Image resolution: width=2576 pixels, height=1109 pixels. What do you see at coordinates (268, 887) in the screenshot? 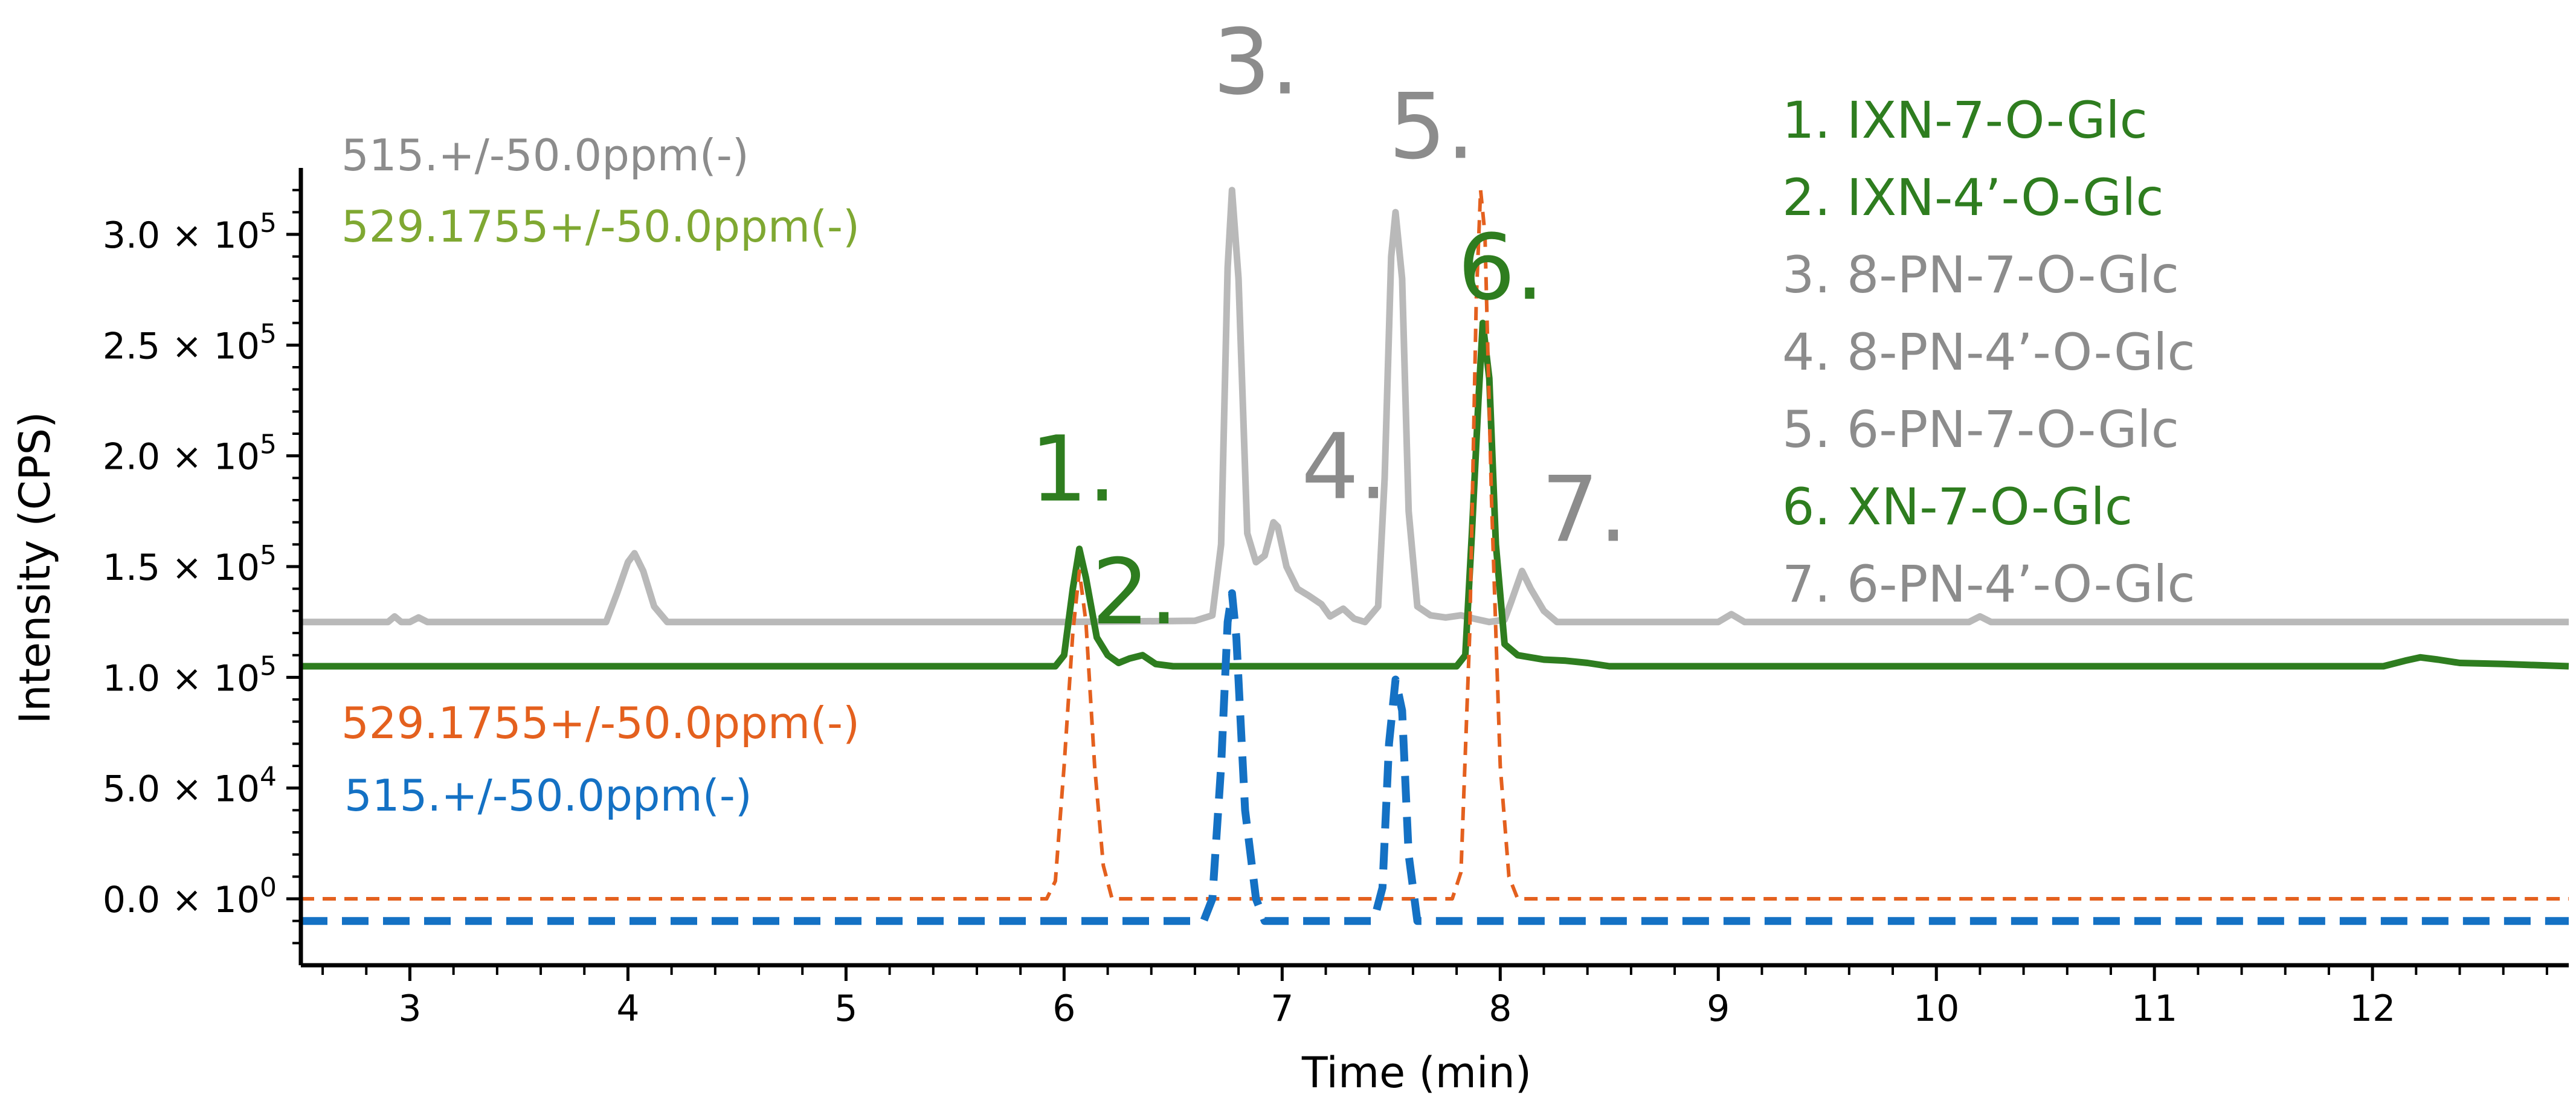
I see `y-tick-exponent: 0` at bounding box center [268, 887].